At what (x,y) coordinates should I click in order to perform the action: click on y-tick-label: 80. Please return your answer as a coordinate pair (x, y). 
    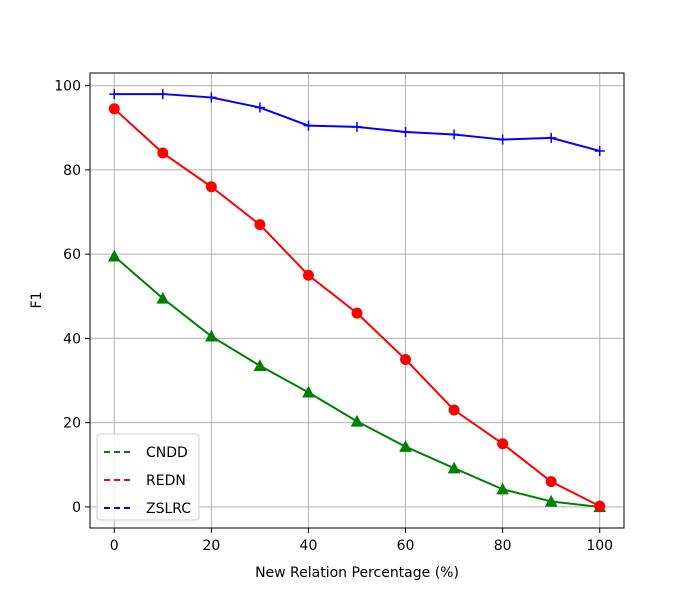
    Looking at the image, I should click on (72, 171).